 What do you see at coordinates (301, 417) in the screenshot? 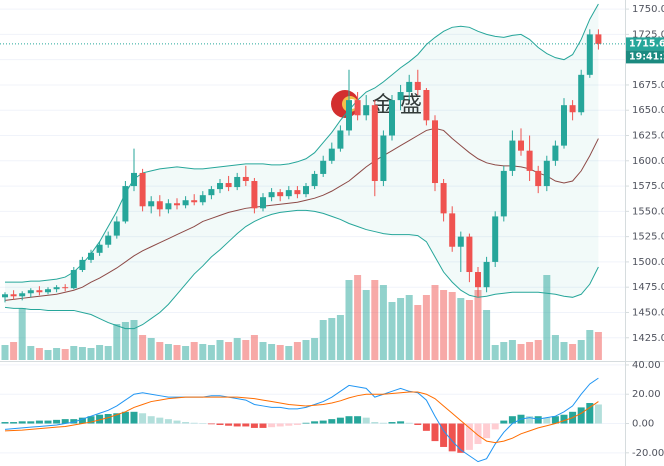
I see `signal-line` at bounding box center [301, 417].